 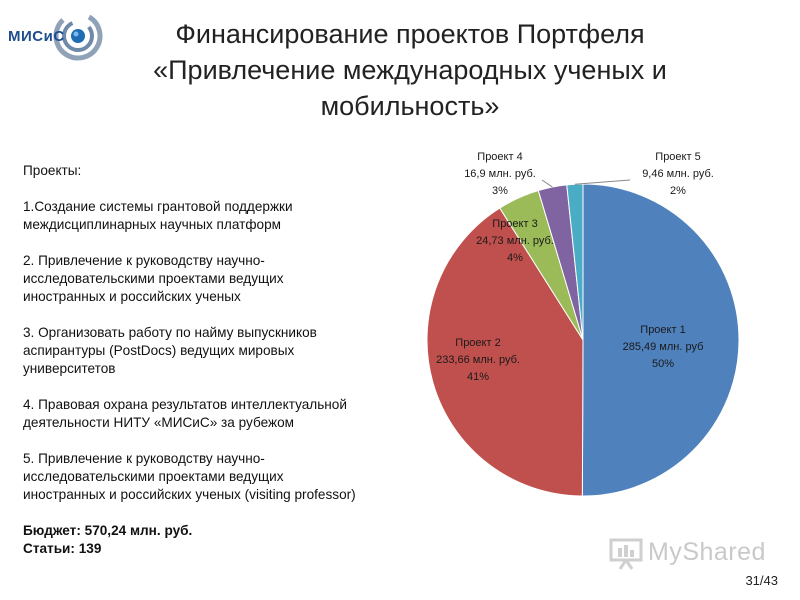 I want to click on slice-label-5: Проект 5 9,46 млн. руб. 2%, so click(x=678, y=174).